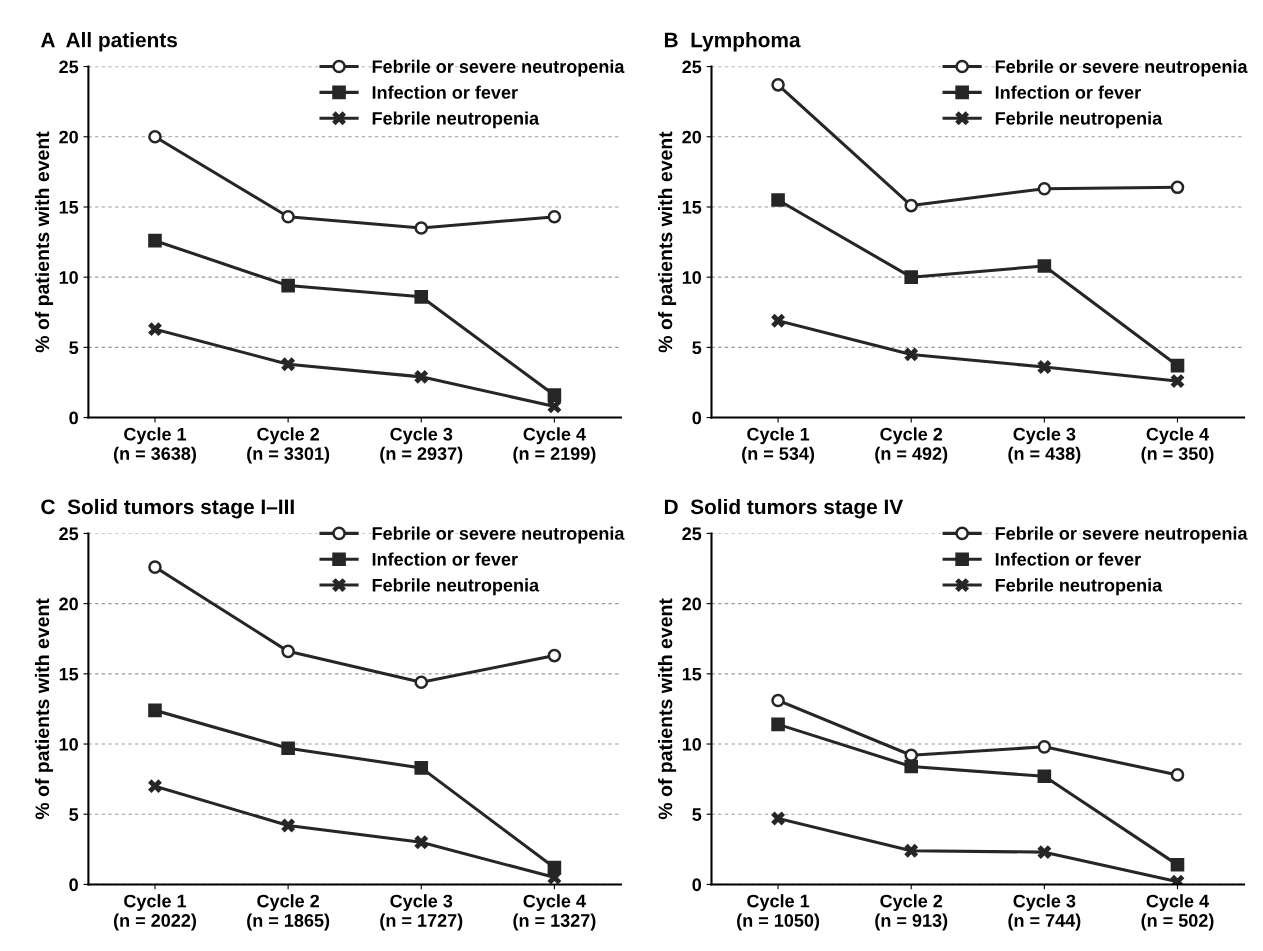 This screenshot has height=951, width=1263. What do you see at coordinates (288, 912) in the screenshot?
I see `x-tick-label: Cycle 2 (n = 1865)` at bounding box center [288, 912].